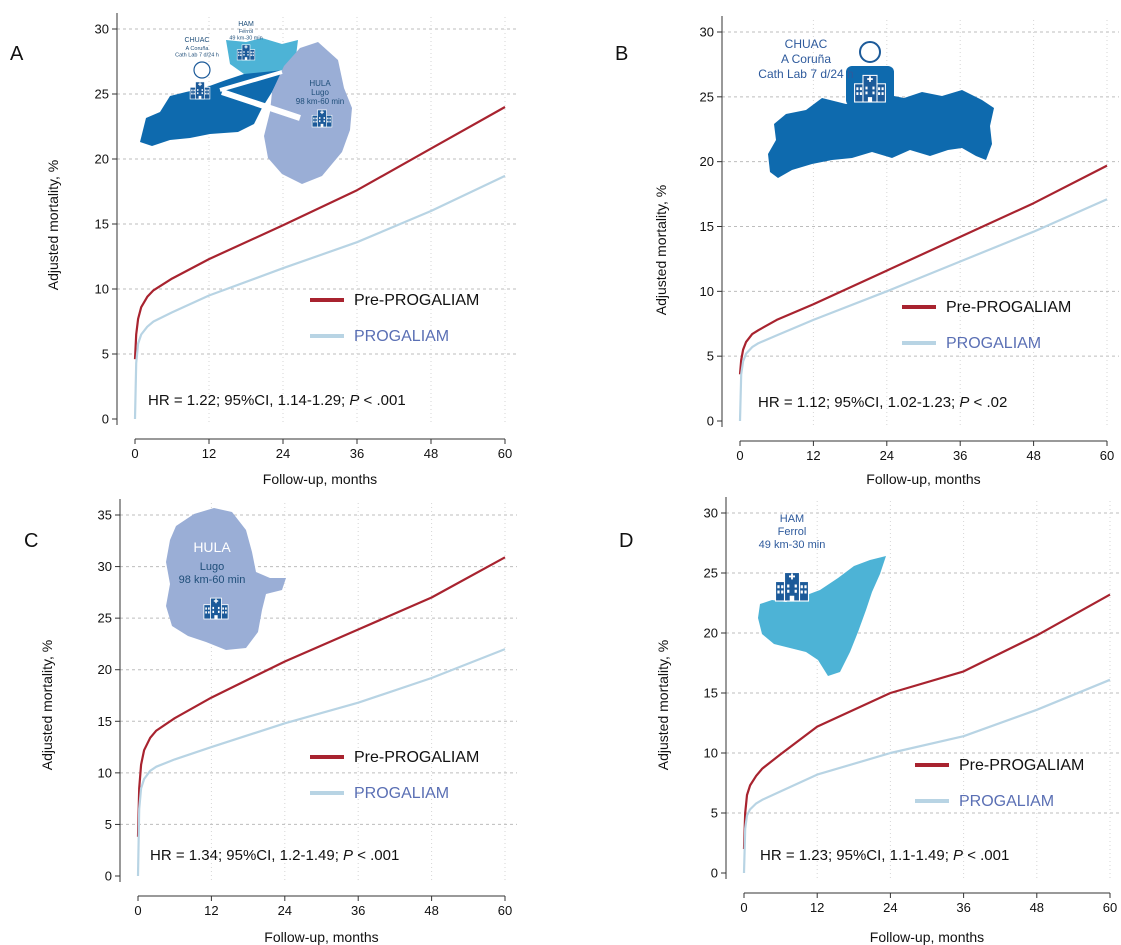 This screenshot has width=1121, height=945. I want to click on hazard-ratio-annotation: HR = 1.34; 95%CI, 1.2-1.49; P < .001, so click(274, 855).